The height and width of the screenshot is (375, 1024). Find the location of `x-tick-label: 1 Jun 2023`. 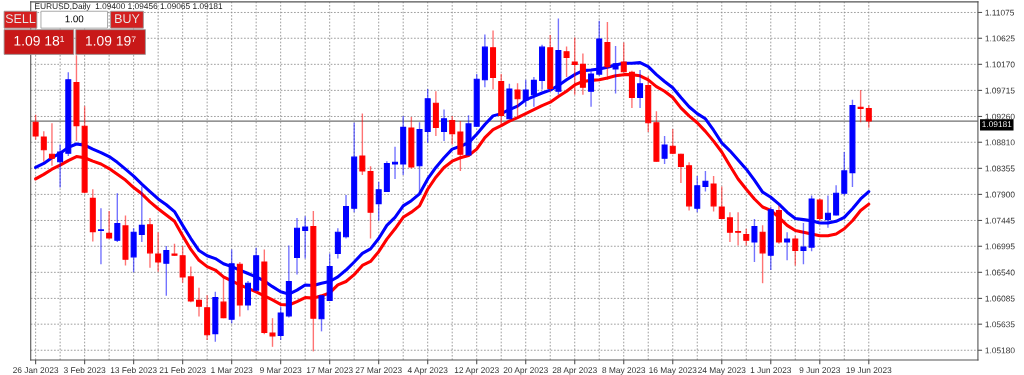

x-tick-label: 1 Jun 2023 is located at coordinates (771, 370).